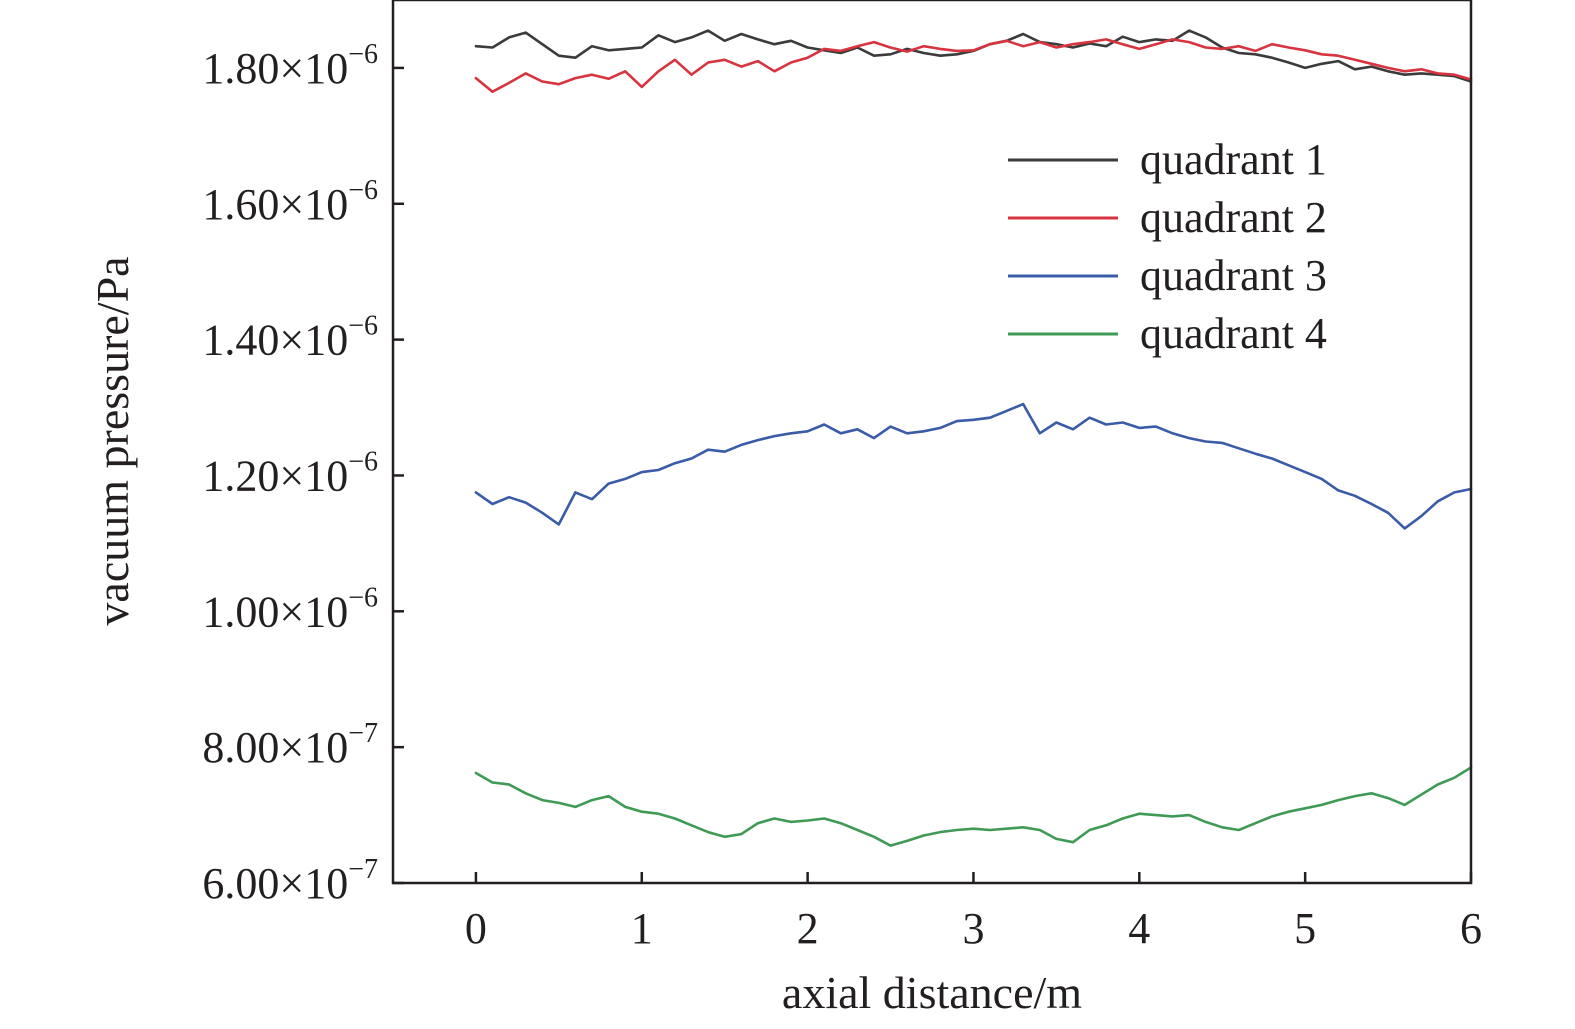 The width and height of the screenshot is (1575, 1029). I want to click on x-axis: 0 1 2 3 4 5 6, so click(973, 912).